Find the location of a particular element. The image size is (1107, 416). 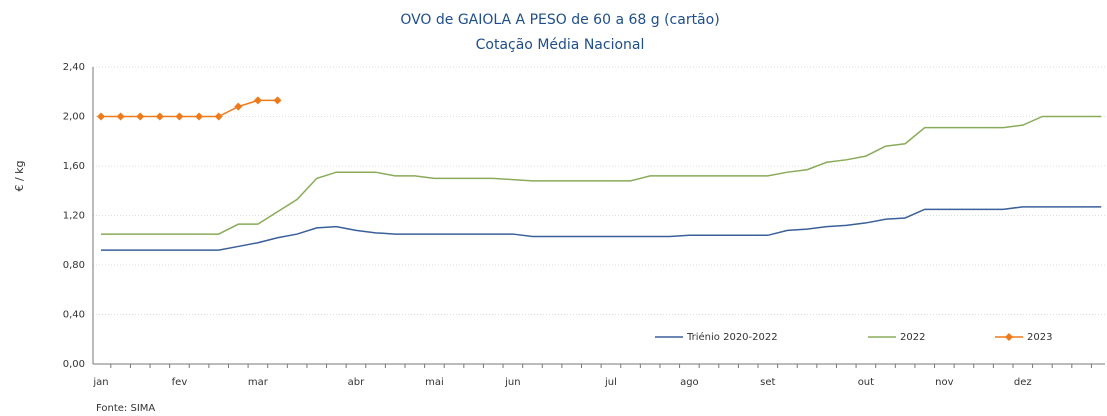

y-tick-label: 1,60 is located at coordinates (74, 166).